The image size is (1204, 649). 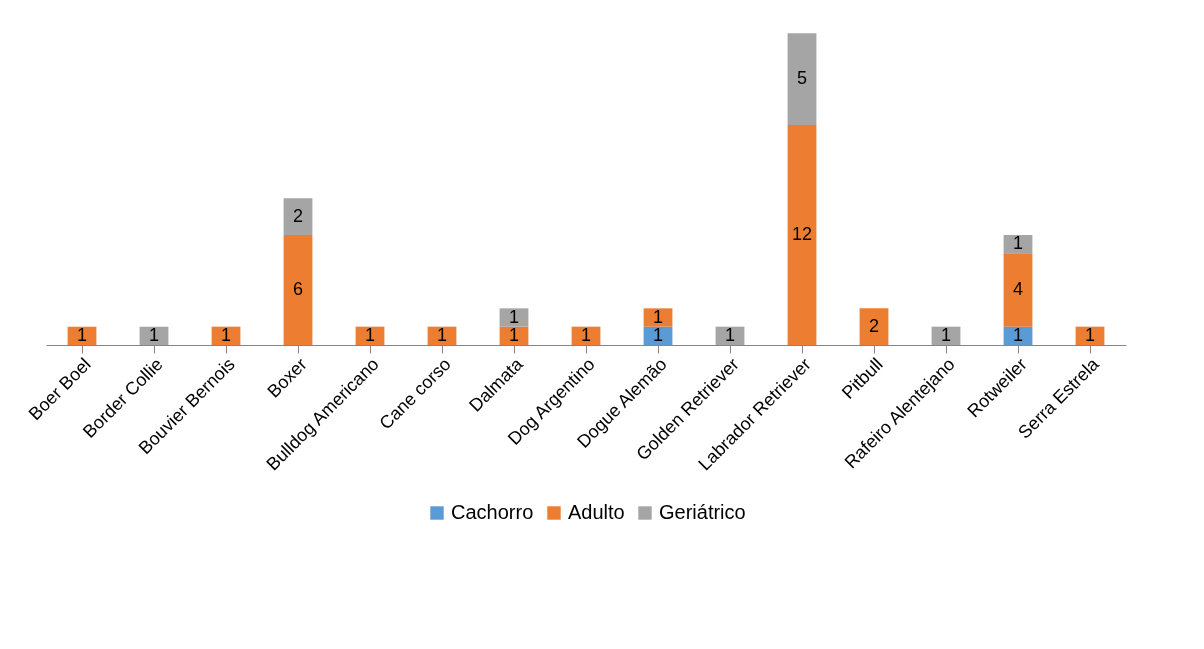 I want to click on data-label: 12, so click(x=802, y=234).